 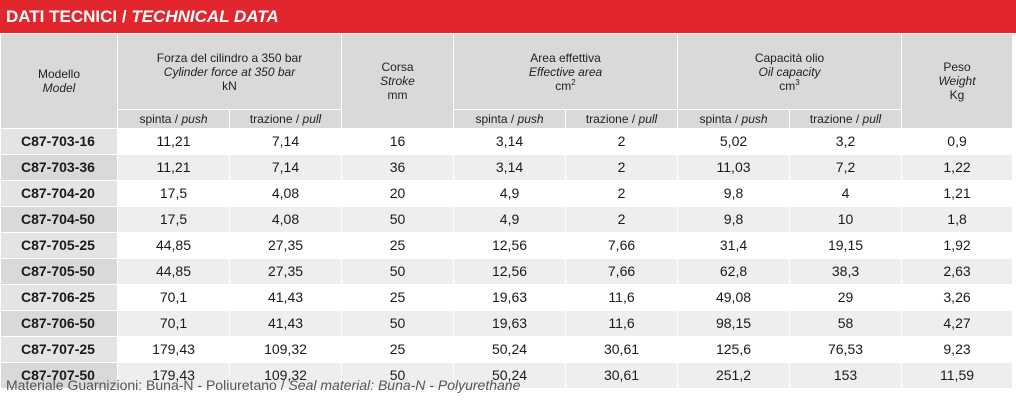 I want to click on cell-weight: 3,26, so click(x=957, y=297).